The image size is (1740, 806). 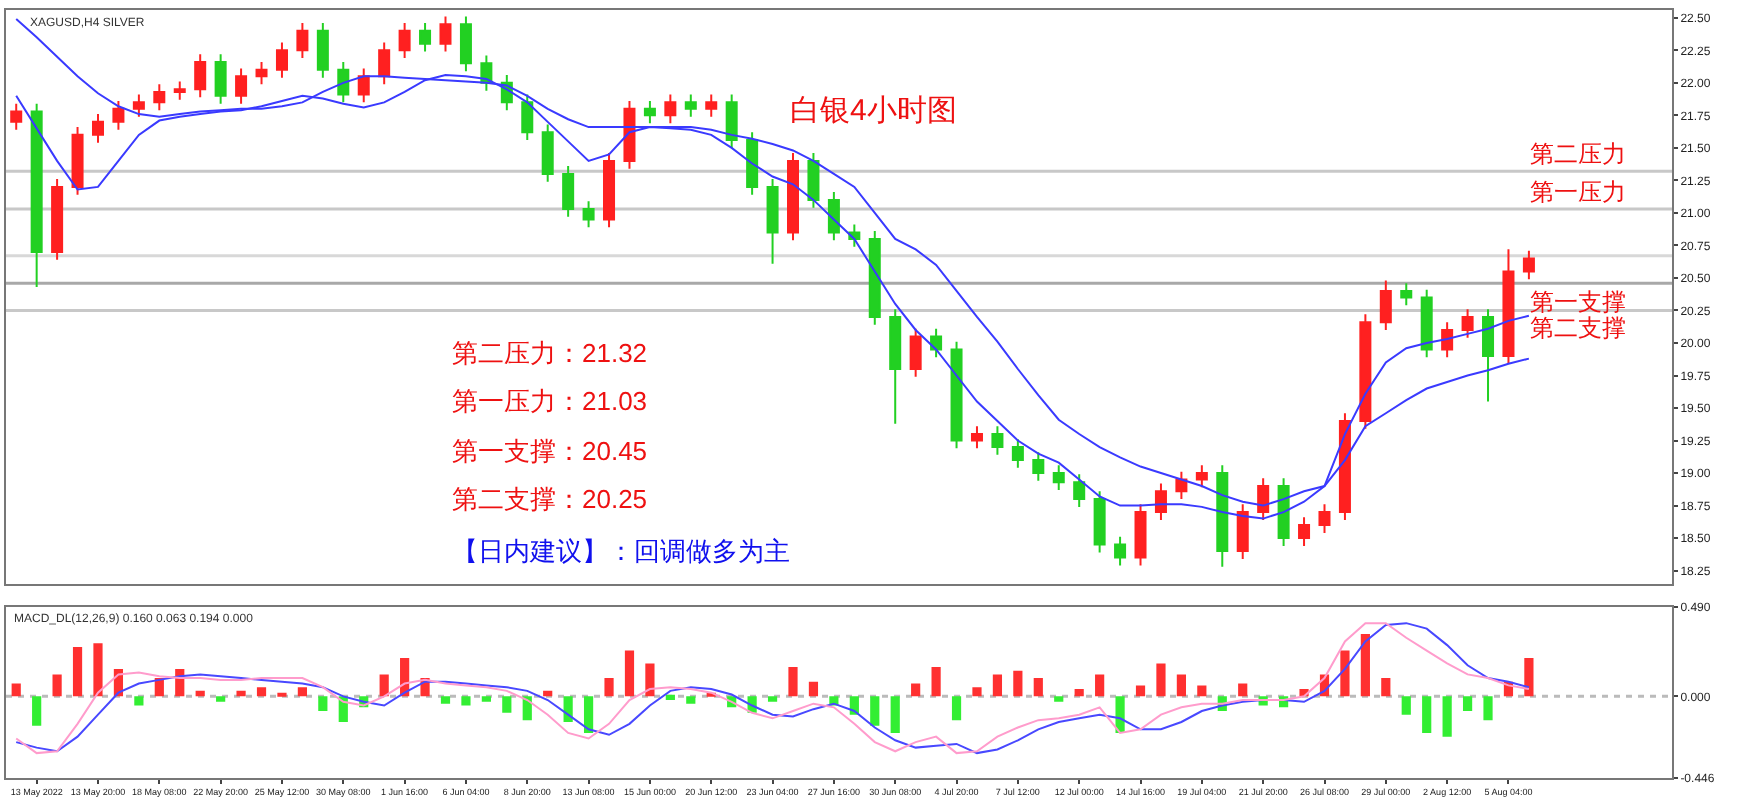 What do you see at coordinates (550, 451) in the screenshot?
I see `annotation: 第一支撑：20.45` at bounding box center [550, 451].